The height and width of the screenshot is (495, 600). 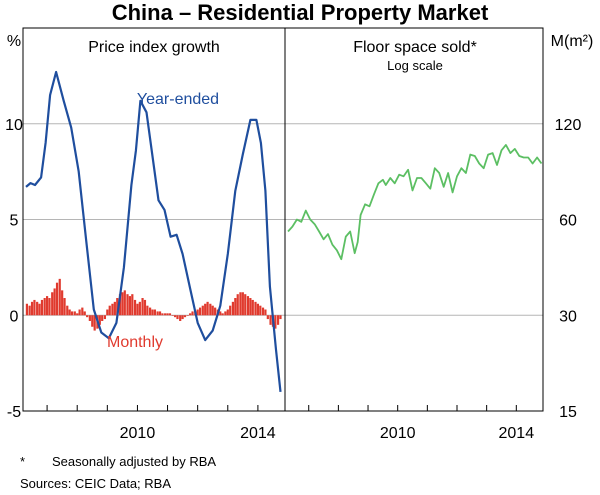 What do you see at coordinates (415, 47) in the screenshot?
I see `right-panel-title: Floor space sold*` at bounding box center [415, 47].